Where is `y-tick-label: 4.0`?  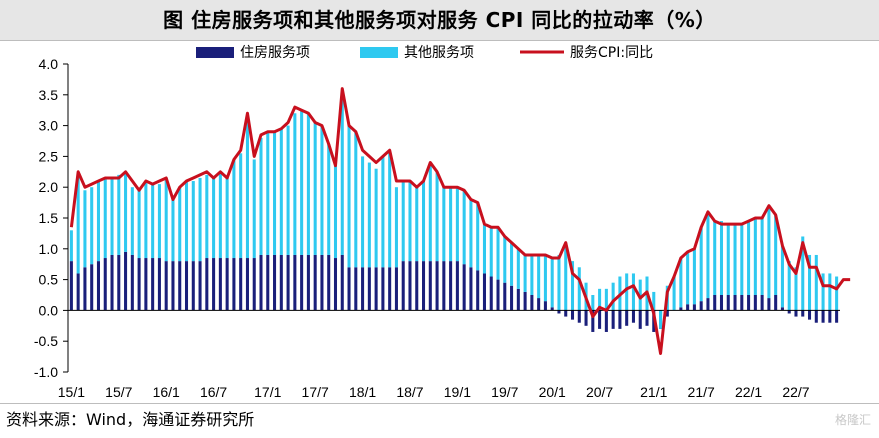
y-tick-label: 4.0 is located at coordinates (49, 64).